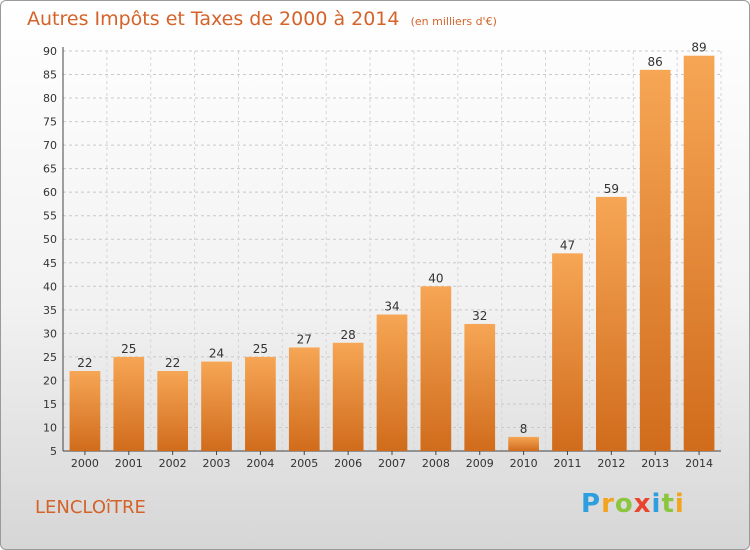  I want to click on data-label-2006: 28, so click(347, 335).